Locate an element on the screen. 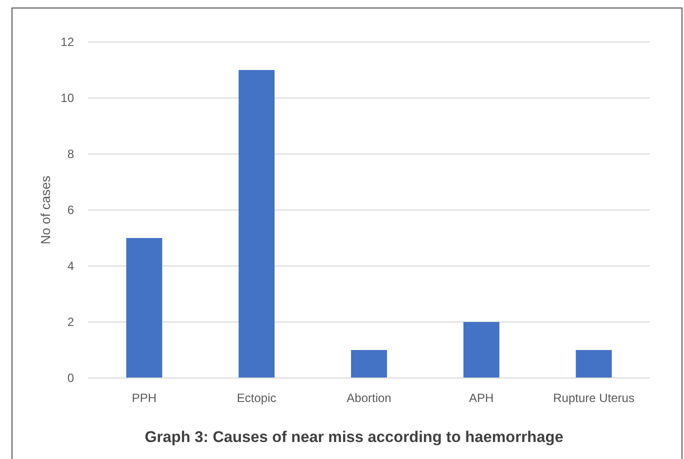 The width and height of the screenshot is (684, 459). y-tick-label: 10 is located at coordinates (67, 98).